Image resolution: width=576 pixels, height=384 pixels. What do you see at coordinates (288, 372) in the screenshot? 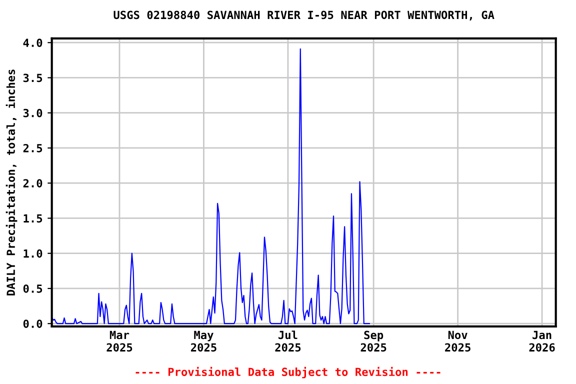
I see `text: ---- Provisional Data Subject to Revision ----` at bounding box center [288, 372].